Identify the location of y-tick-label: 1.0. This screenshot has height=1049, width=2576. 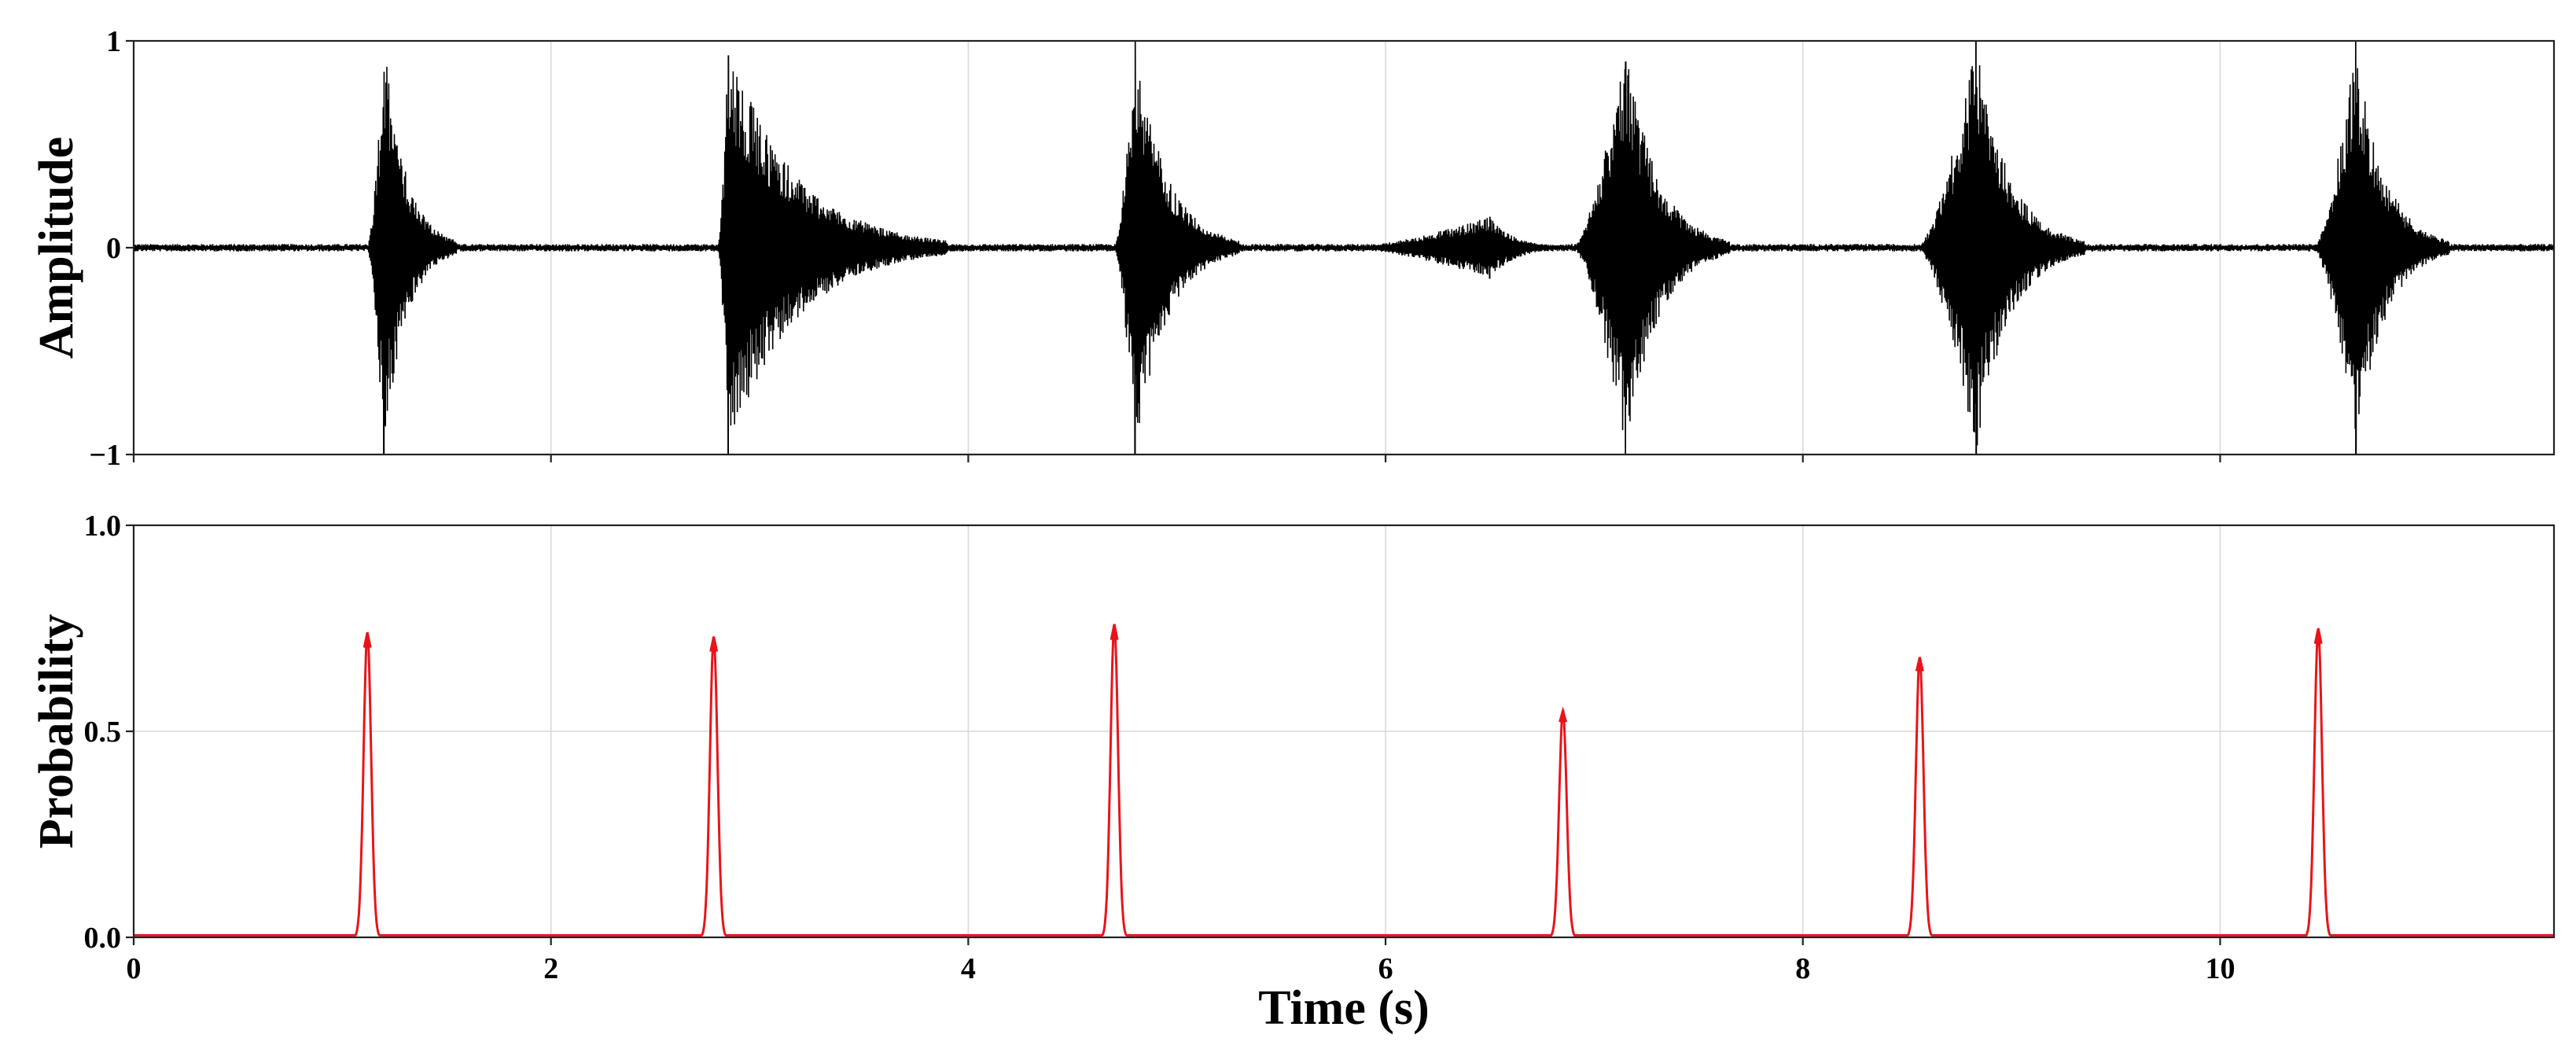
(103, 526).